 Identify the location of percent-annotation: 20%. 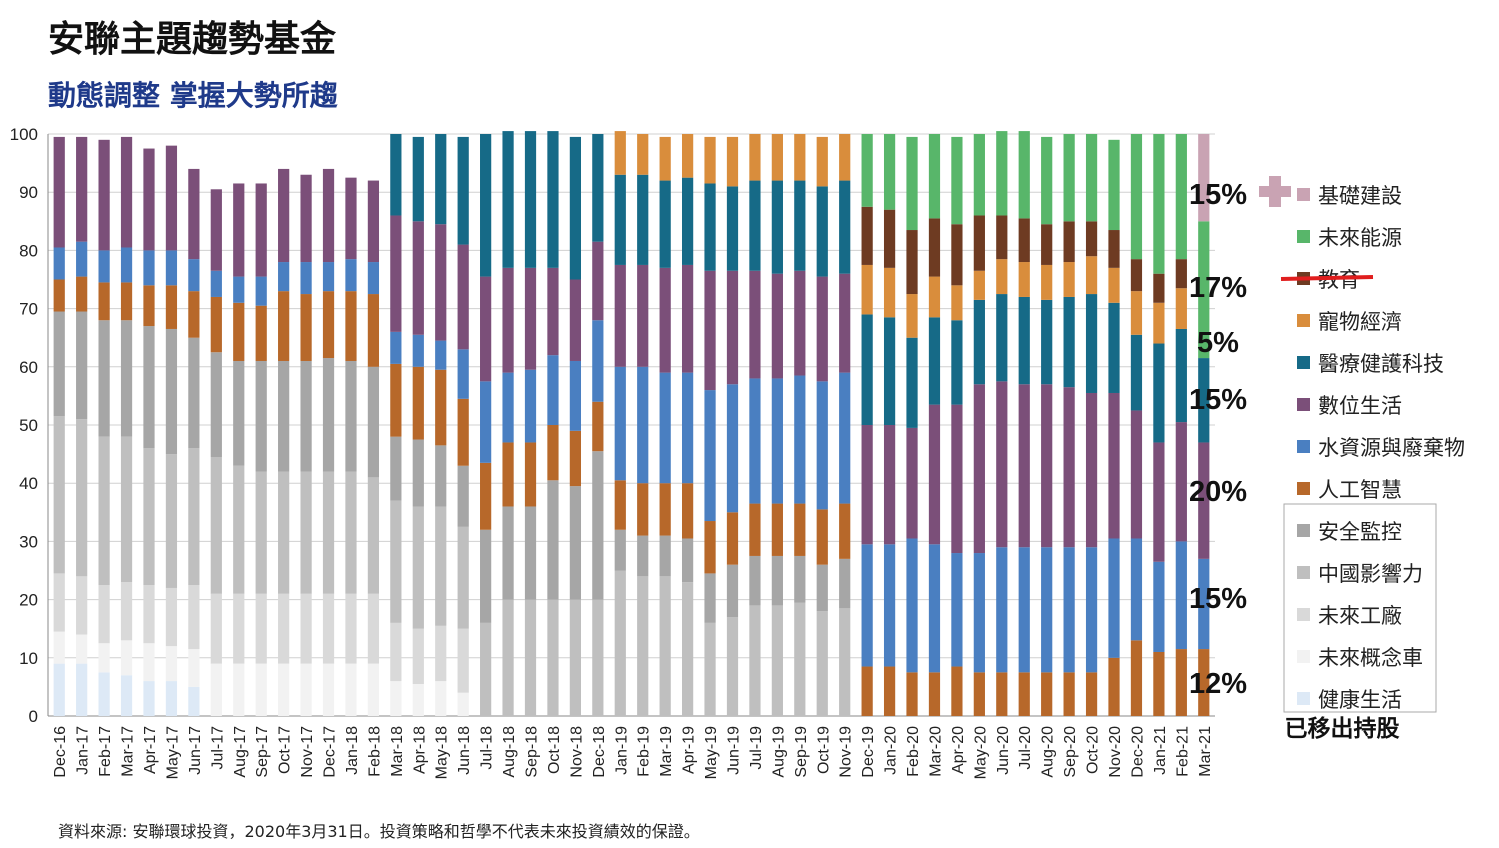
(1218, 492).